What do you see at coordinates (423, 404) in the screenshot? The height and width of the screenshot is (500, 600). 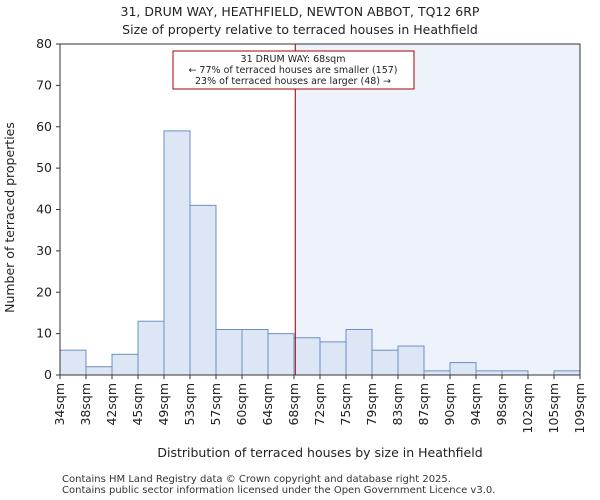 I see `x-tick-label-87sqm: 87sqm` at bounding box center [423, 404].